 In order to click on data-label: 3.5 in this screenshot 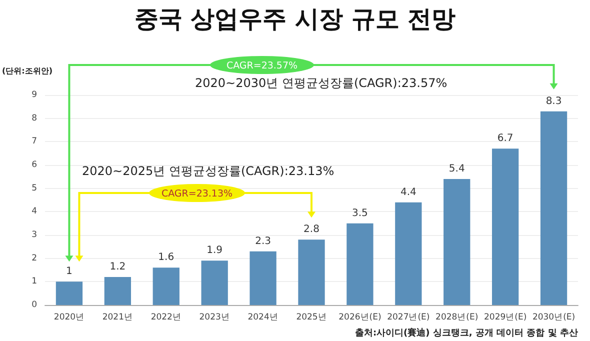, I will do `click(360, 213)`.